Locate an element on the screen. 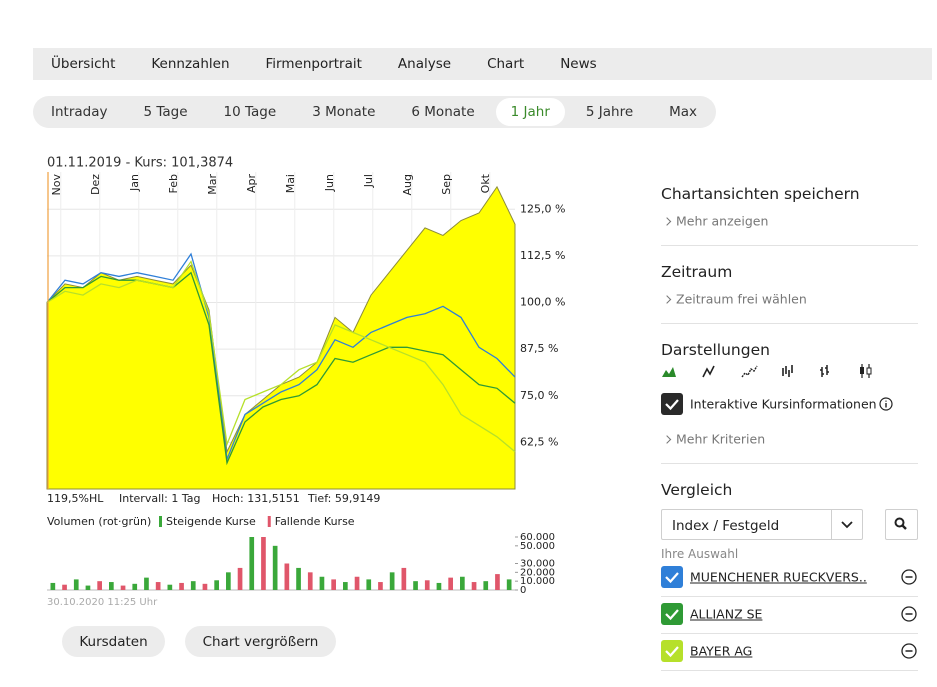 The image size is (937, 687). icon-line is located at coordinates (708, 371).